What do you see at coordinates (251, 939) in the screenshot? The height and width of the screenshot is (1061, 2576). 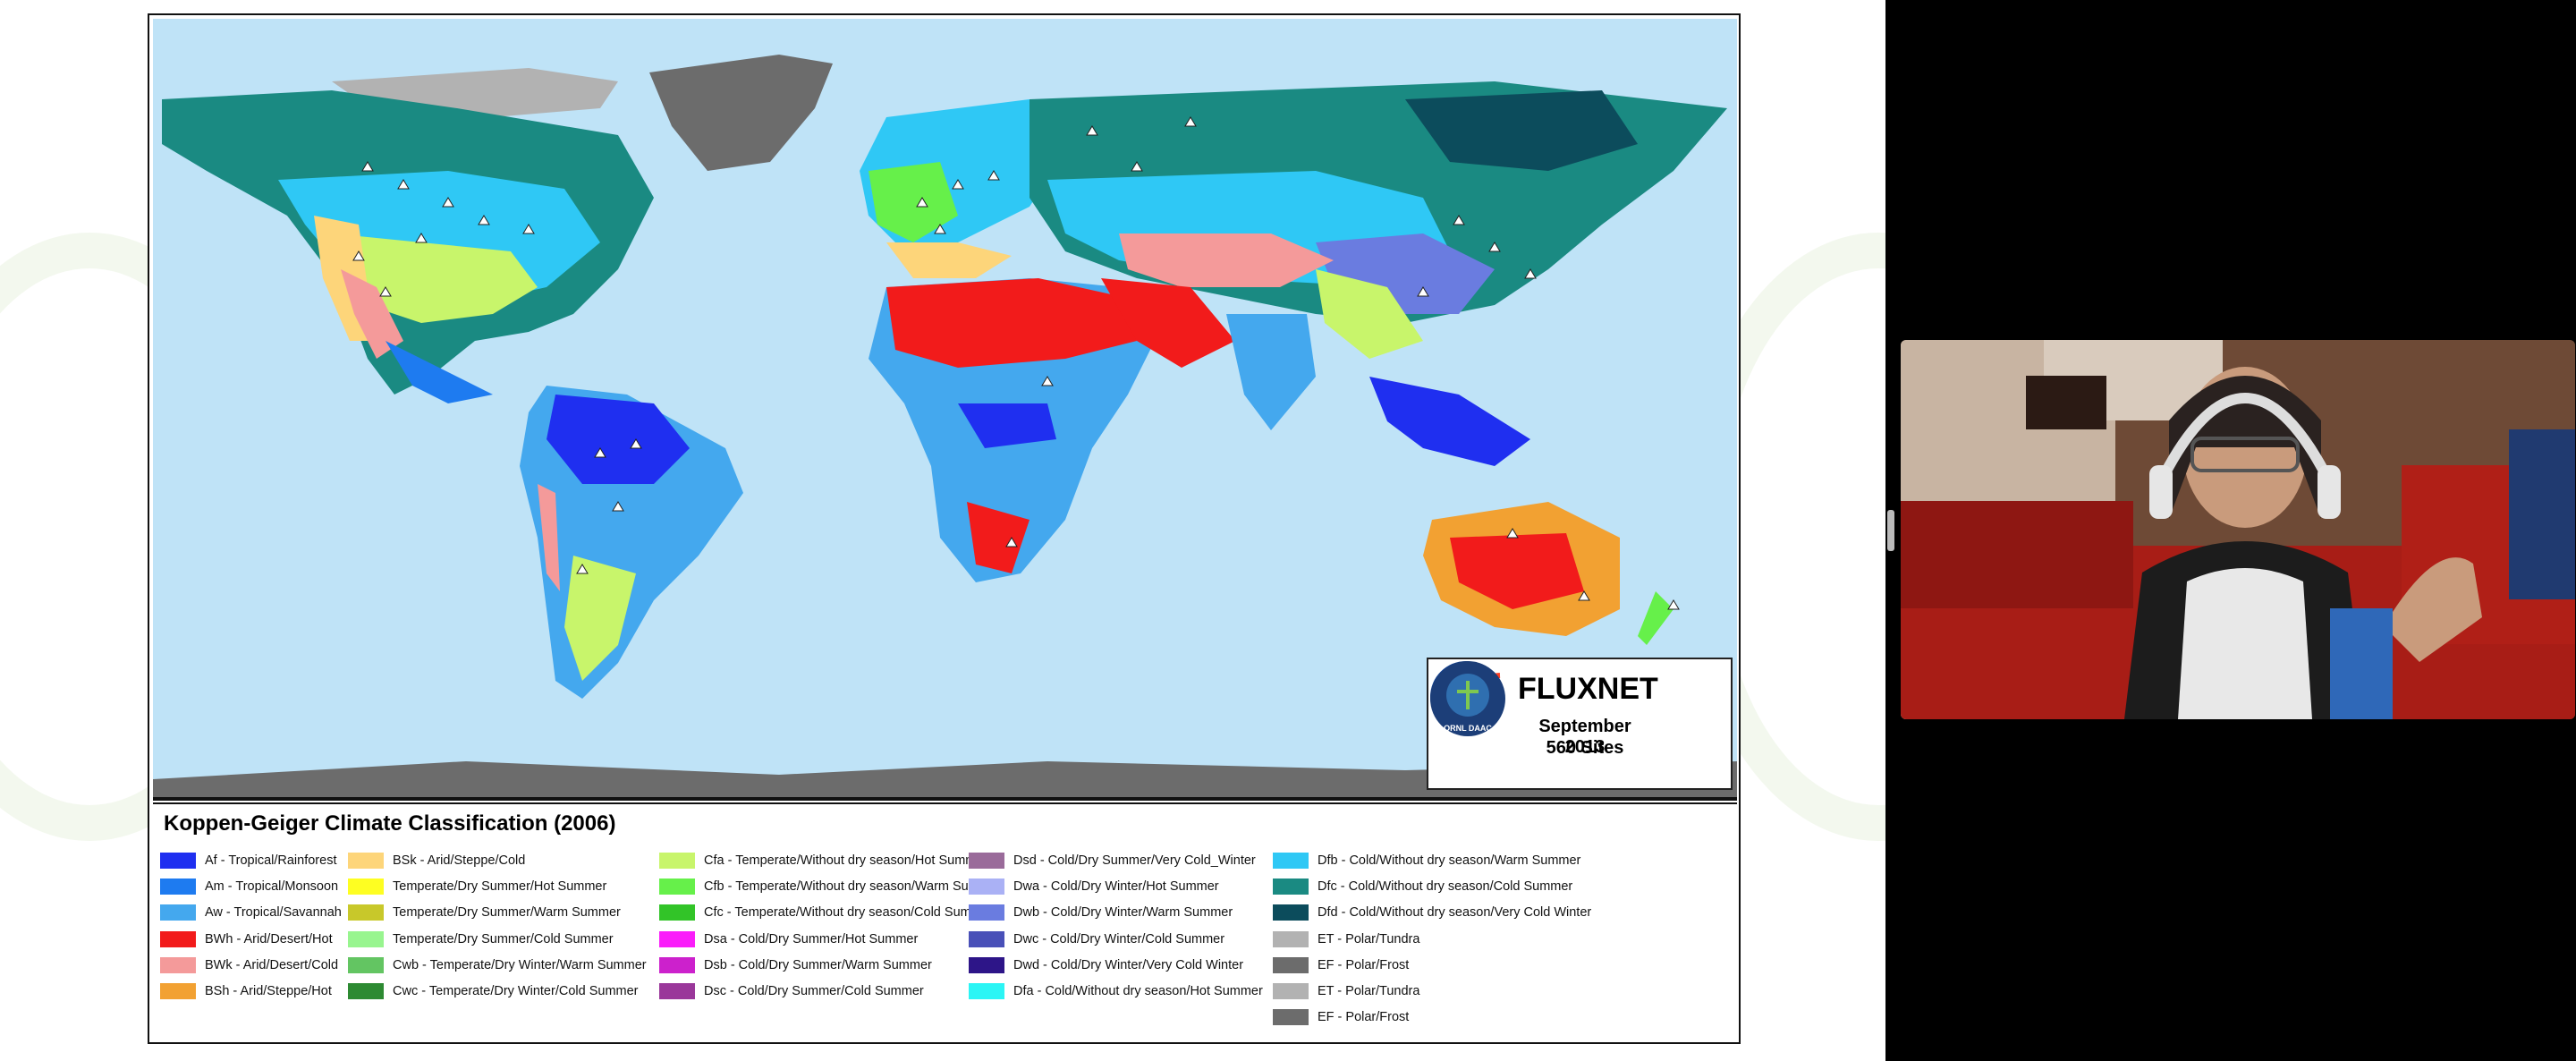 I see `legend-item: BWh - Arid/Desert/Hot` at bounding box center [251, 939].